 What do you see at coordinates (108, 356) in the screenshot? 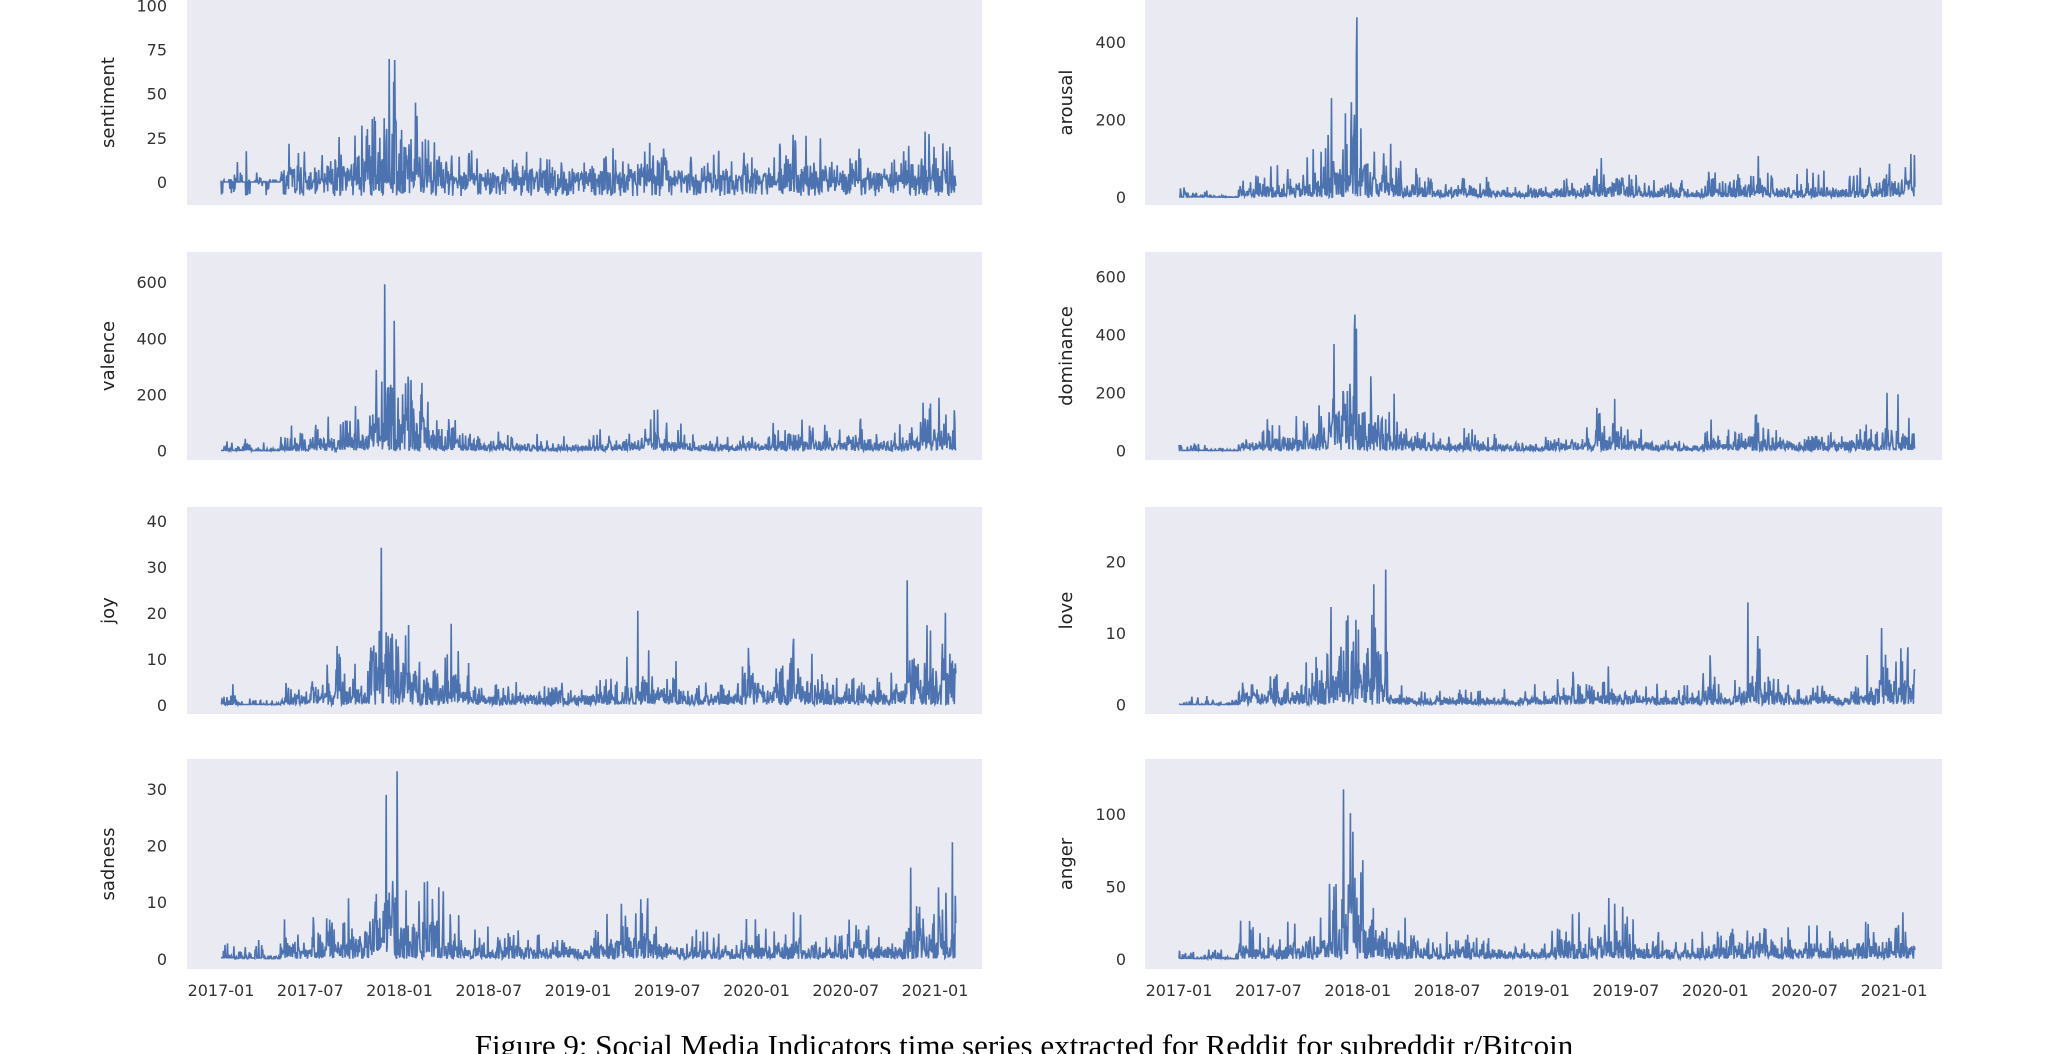
I see `y-axis-label: valence` at bounding box center [108, 356].